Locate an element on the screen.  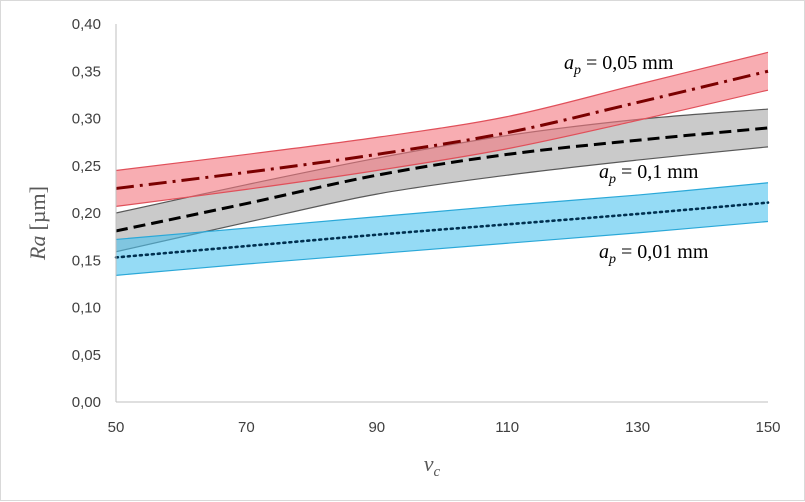
y-tick-label: 0,00 is located at coordinates (86, 402).